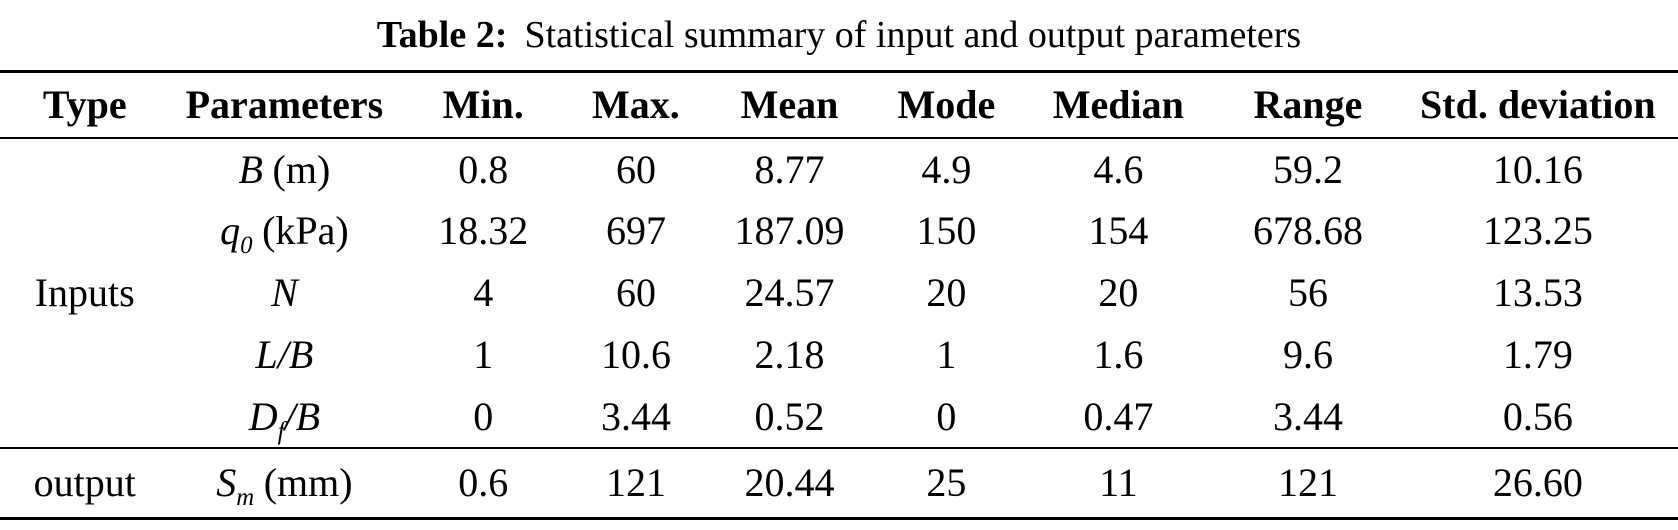 Image resolution: width=1678 pixels, height=530 pixels. Describe the element at coordinates (483, 483) in the screenshot. I see `table-cell: 0.6` at that location.